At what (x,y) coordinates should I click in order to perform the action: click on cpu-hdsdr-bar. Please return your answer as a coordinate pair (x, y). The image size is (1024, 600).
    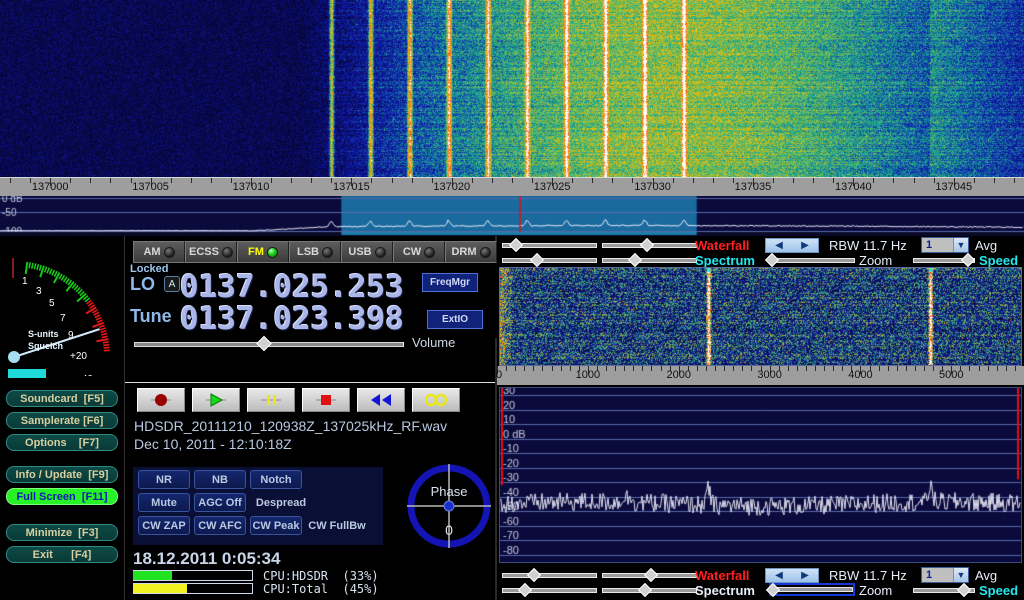
    Looking at the image, I should click on (193, 575).